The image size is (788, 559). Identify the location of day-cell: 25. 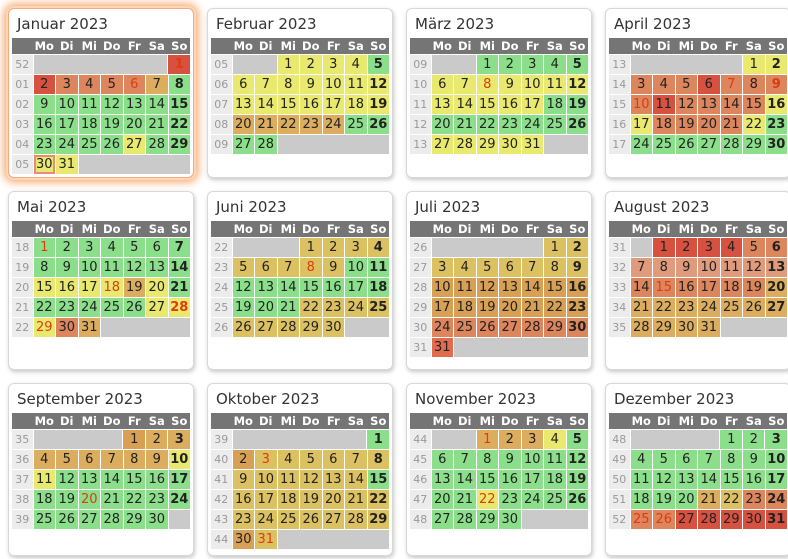
(555, 499).